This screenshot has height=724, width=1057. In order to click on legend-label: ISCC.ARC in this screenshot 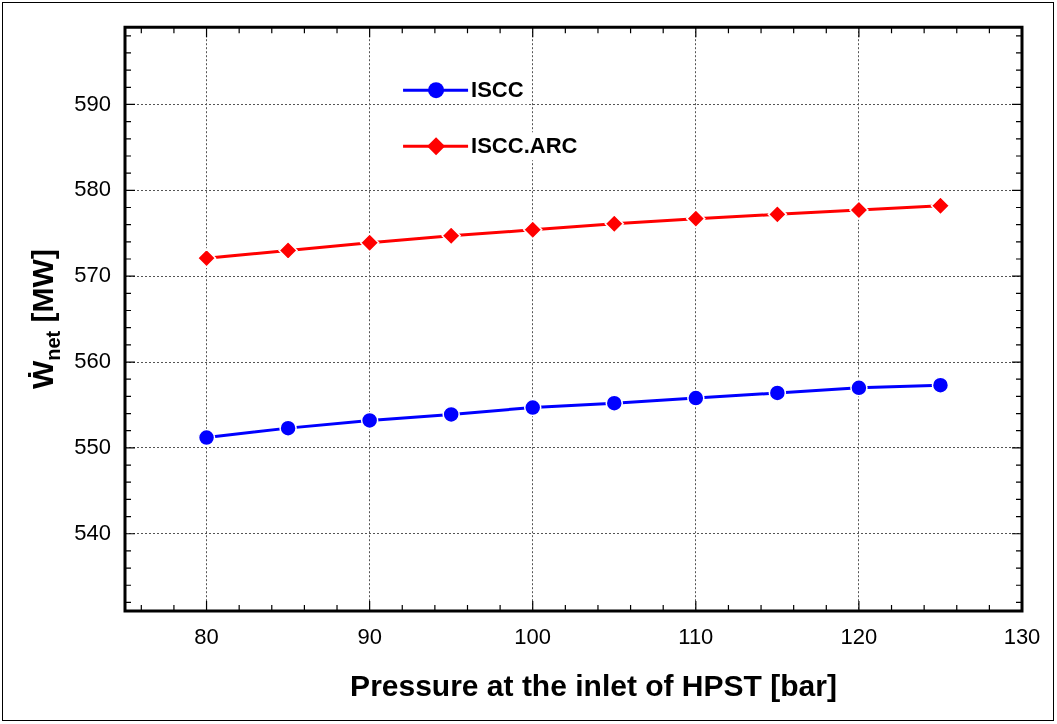, I will do `click(524, 146)`.